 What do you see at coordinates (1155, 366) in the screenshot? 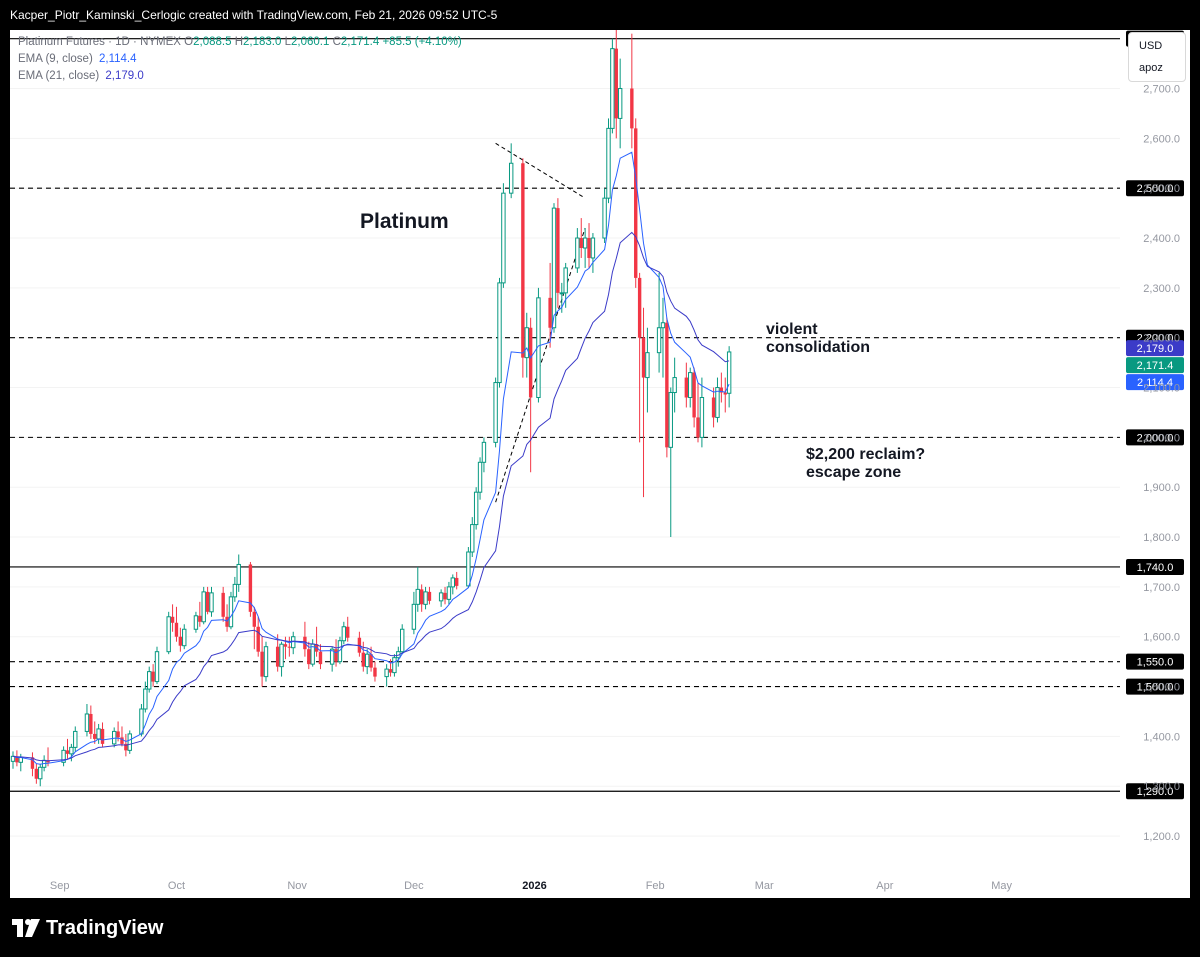
I see `price-label: 2,171.4` at bounding box center [1155, 366].